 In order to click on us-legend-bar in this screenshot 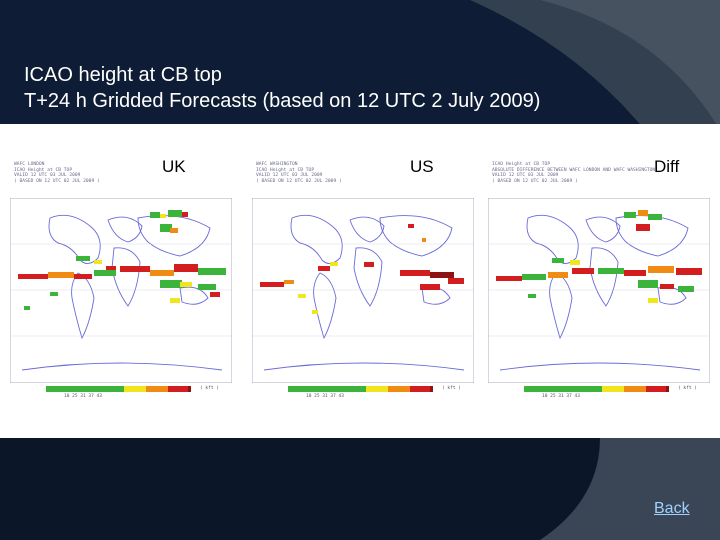, I will do `click(360, 389)`.